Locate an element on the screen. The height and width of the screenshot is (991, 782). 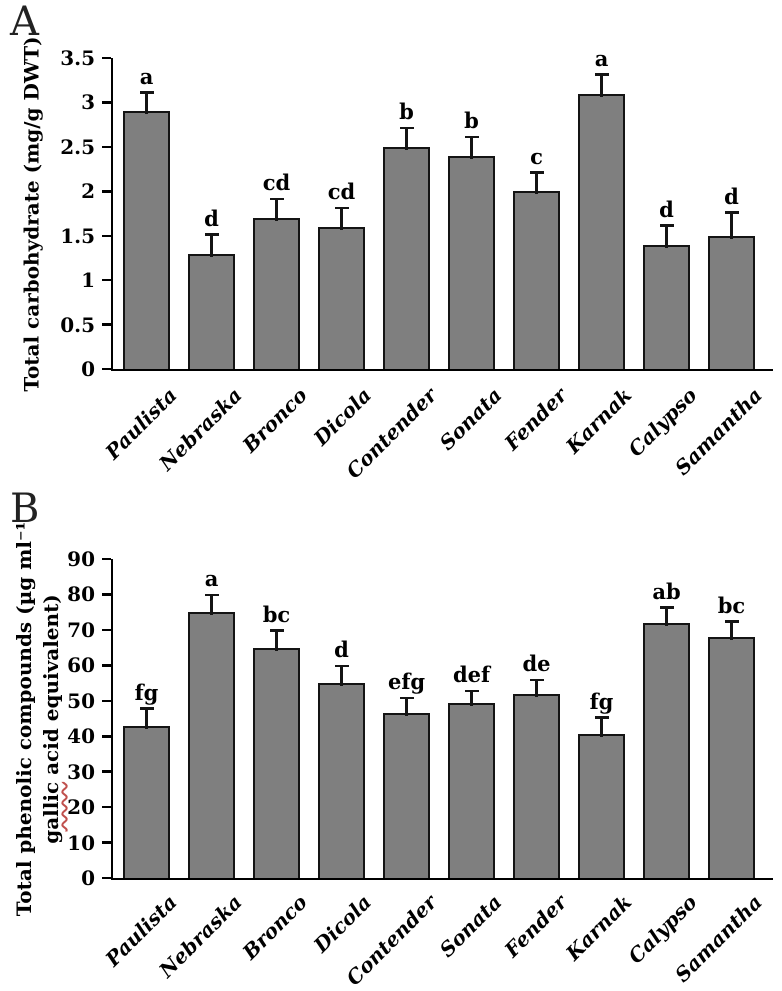
sig-letter-paulista: a is located at coordinates (146, 76).